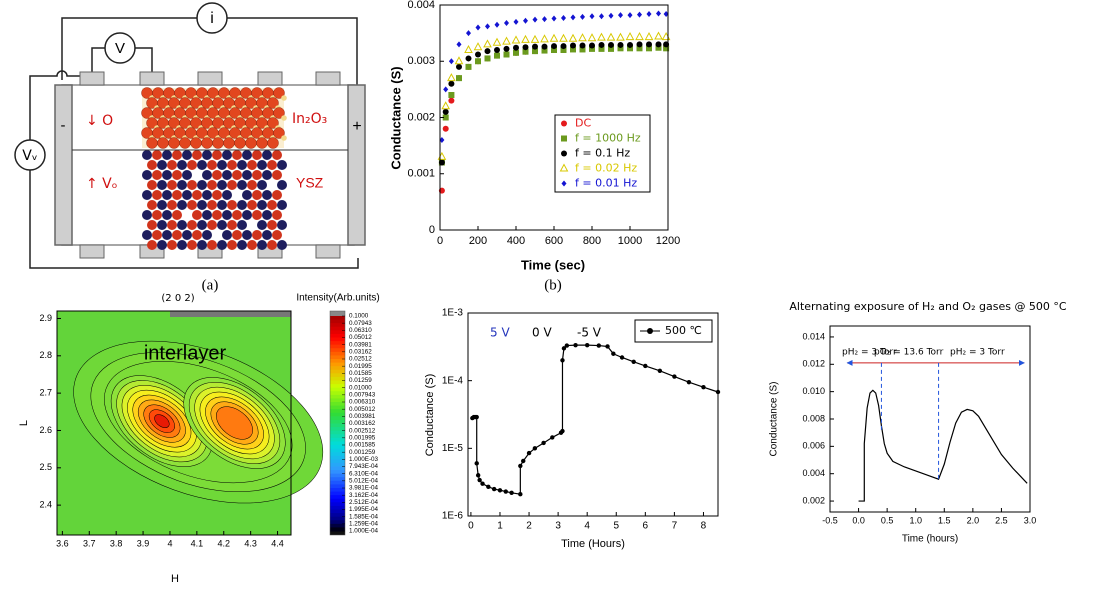  What do you see at coordinates (224, 543) in the screenshot?
I see `x-tick-label: 4.2` at bounding box center [224, 543].